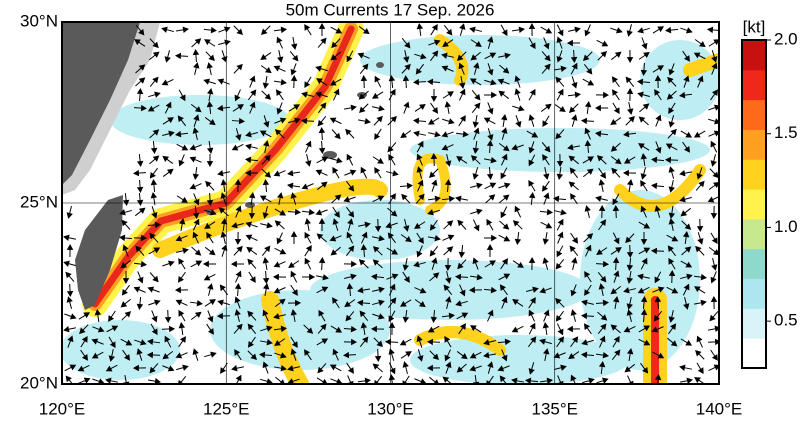 The width and height of the screenshot is (811, 421). I want to click on colorbar-swatch, so click(754, 204).